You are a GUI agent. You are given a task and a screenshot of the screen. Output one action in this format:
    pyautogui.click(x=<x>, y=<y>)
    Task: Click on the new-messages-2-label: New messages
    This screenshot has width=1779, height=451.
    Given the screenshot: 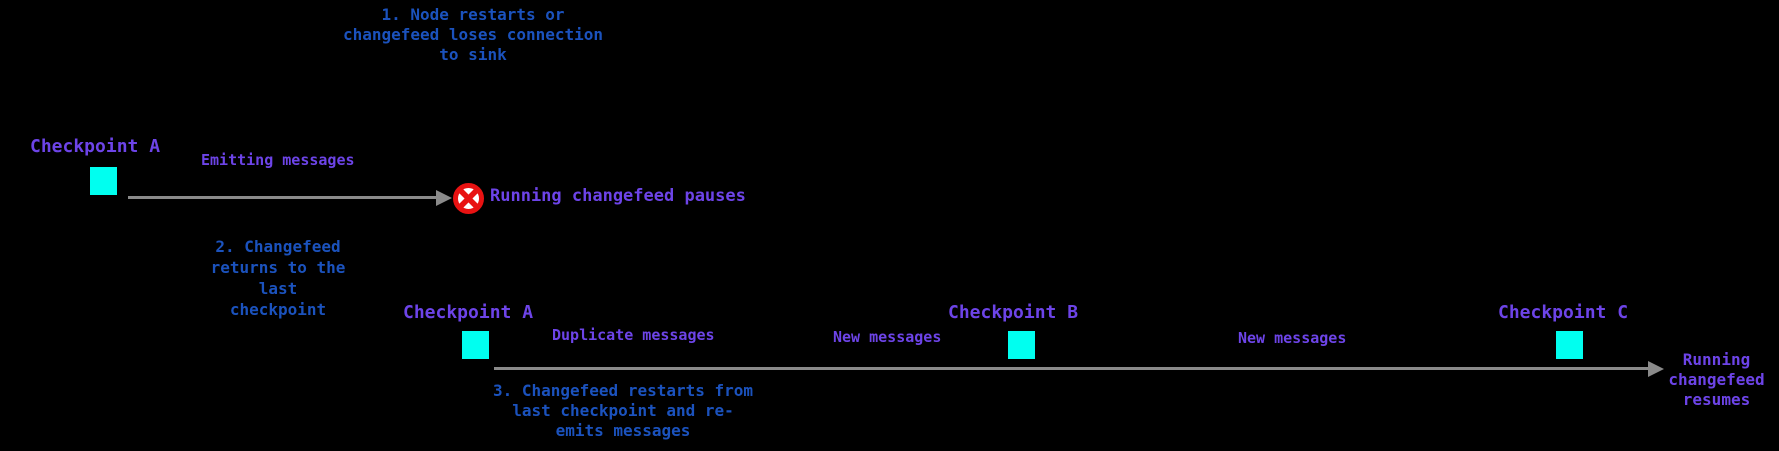 What is the action you would take?
    pyautogui.click(x=1292, y=338)
    